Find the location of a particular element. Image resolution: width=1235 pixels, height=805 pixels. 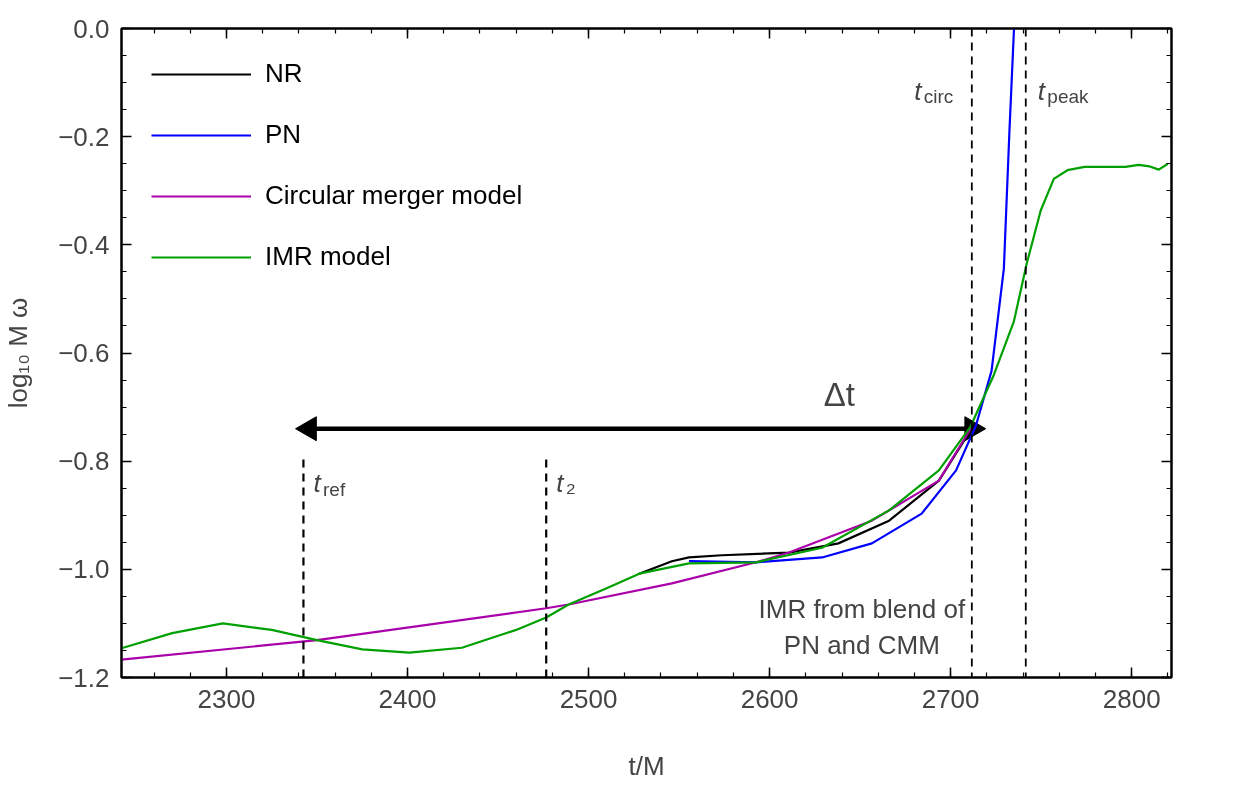

annotation: Δt is located at coordinates (839, 394).